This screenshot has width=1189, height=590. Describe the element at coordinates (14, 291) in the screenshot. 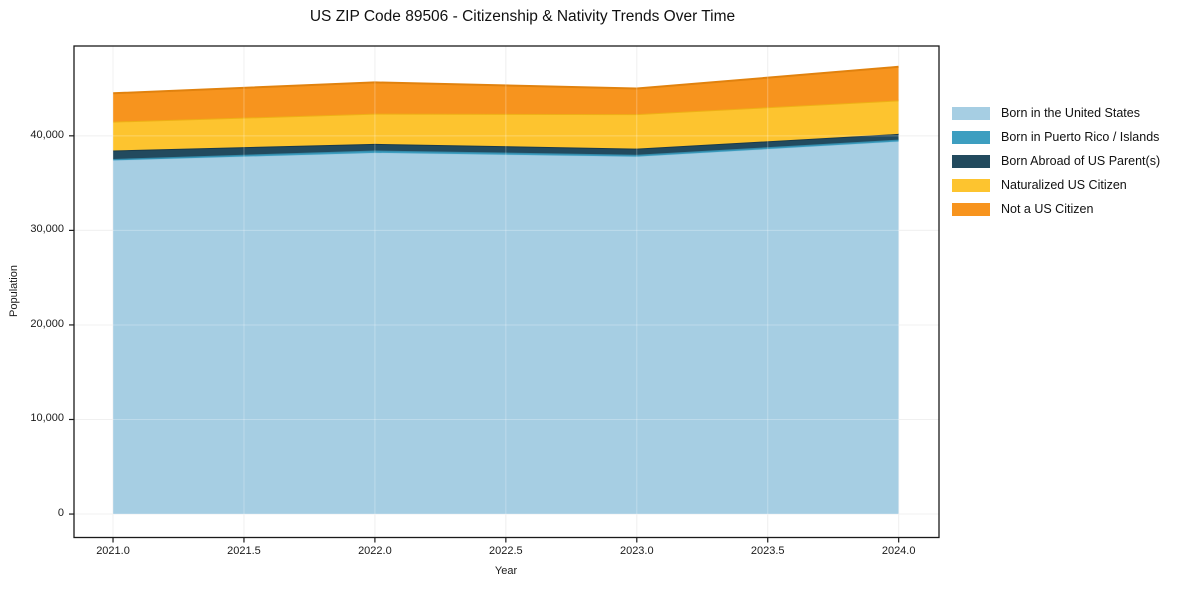

I see `y-axis-label: Population` at that location.